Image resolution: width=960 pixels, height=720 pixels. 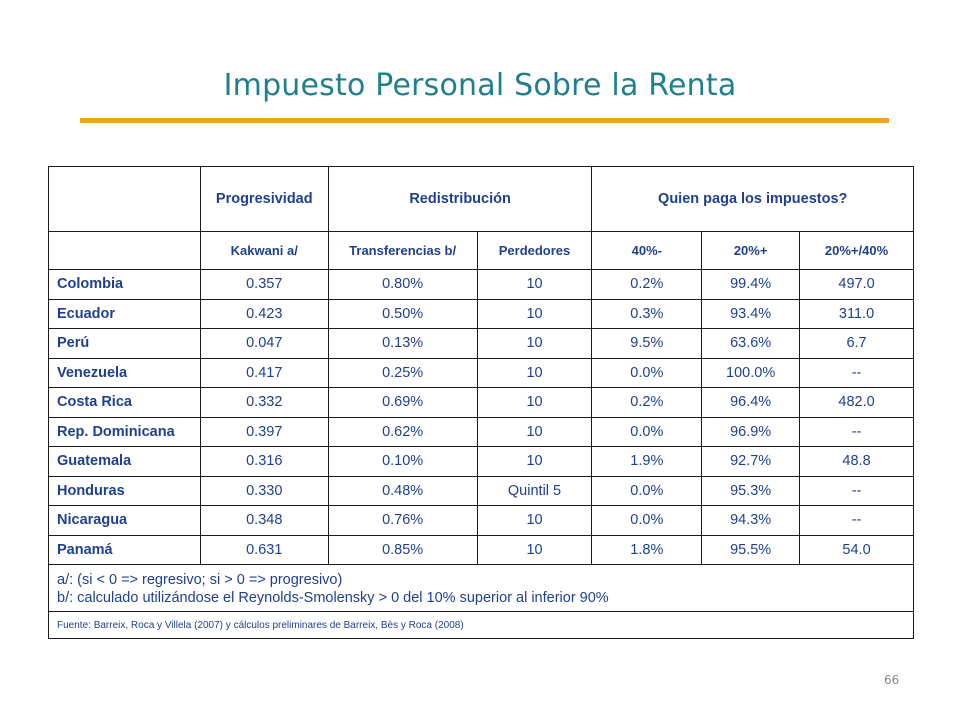 I want to click on slide-title: Impuesto Personal Sobre la Renta, so click(x=480, y=85).